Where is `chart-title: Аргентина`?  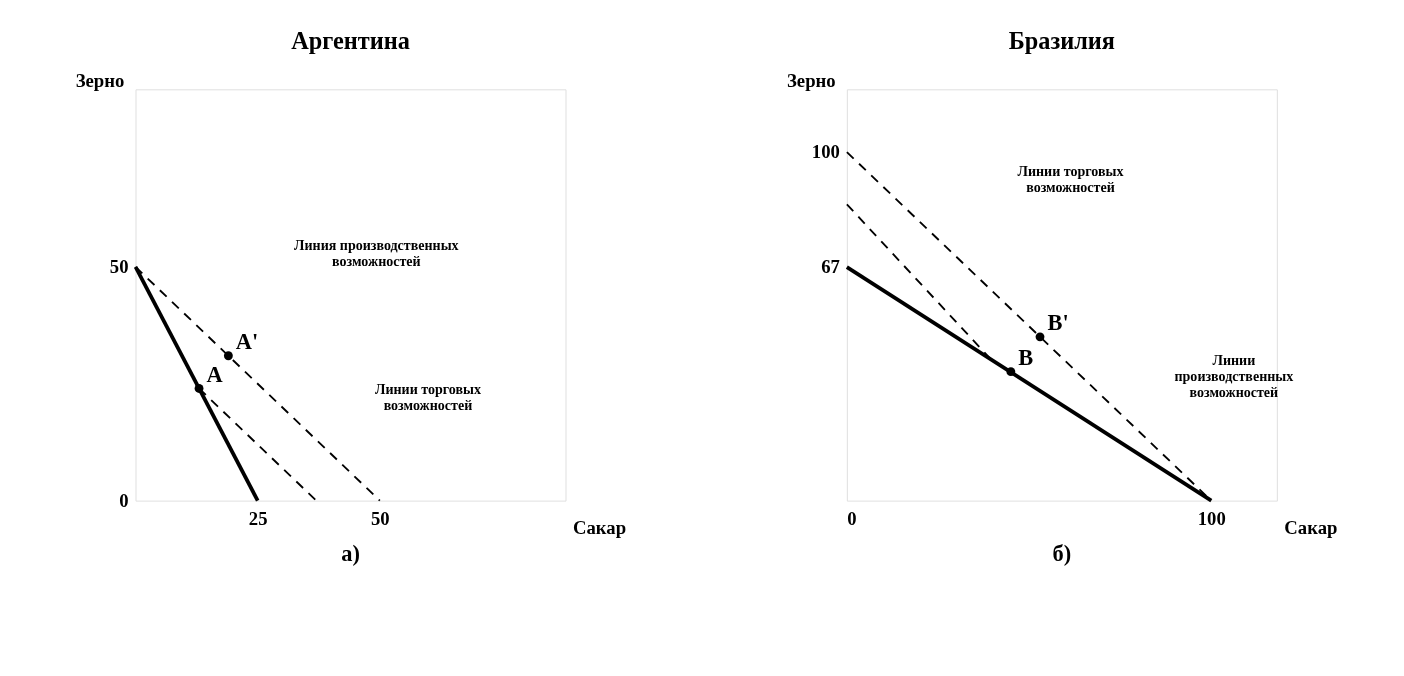 chart-title: Аргентина is located at coordinates (350, 41).